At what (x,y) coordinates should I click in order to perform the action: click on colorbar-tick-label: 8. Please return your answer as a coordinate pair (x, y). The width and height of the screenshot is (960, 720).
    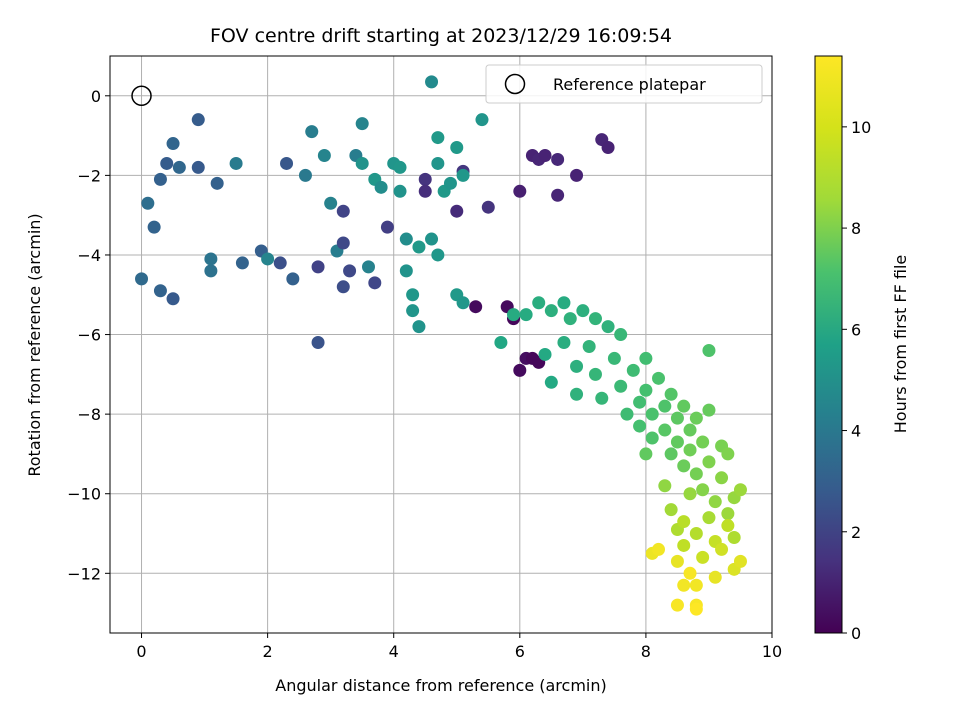
    Looking at the image, I should click on (856, 228).